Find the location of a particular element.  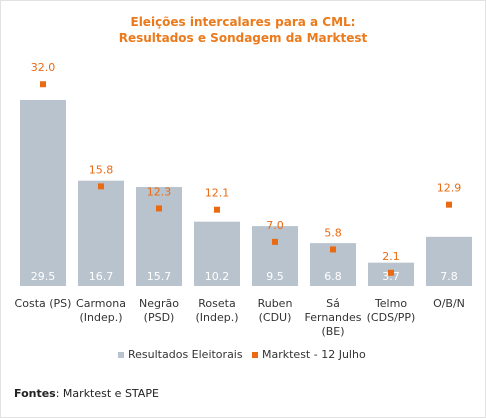

category-label-8-line-1: O/B/N is located at coordinates (449, 303).